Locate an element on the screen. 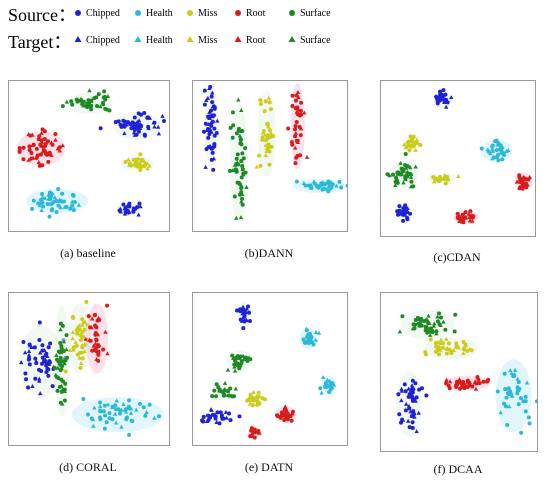 The width and height of the screenshot is (550, 481). scatter-plot-a is located at coordinates (89, 156).